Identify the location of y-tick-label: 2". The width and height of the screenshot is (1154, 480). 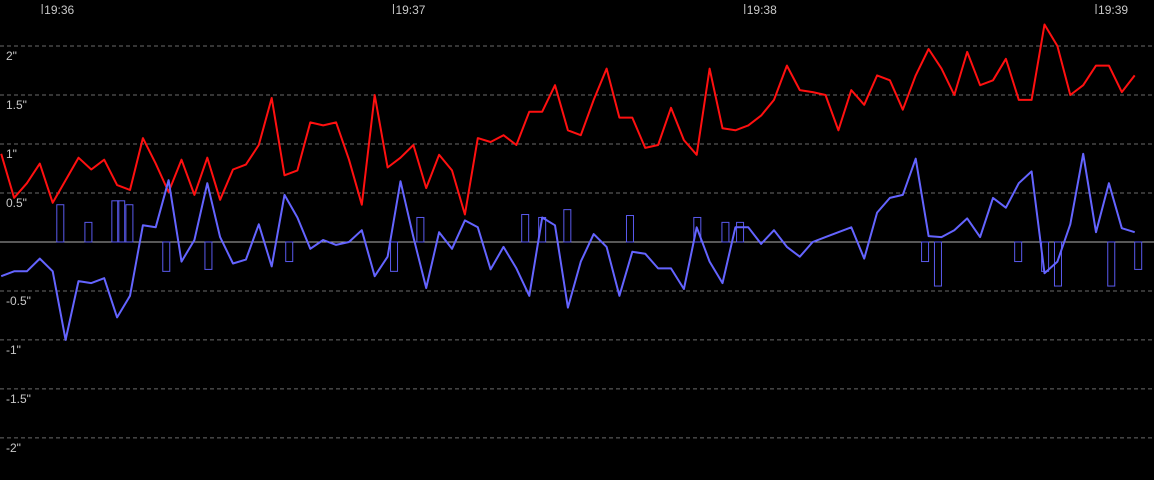
(11, 56).